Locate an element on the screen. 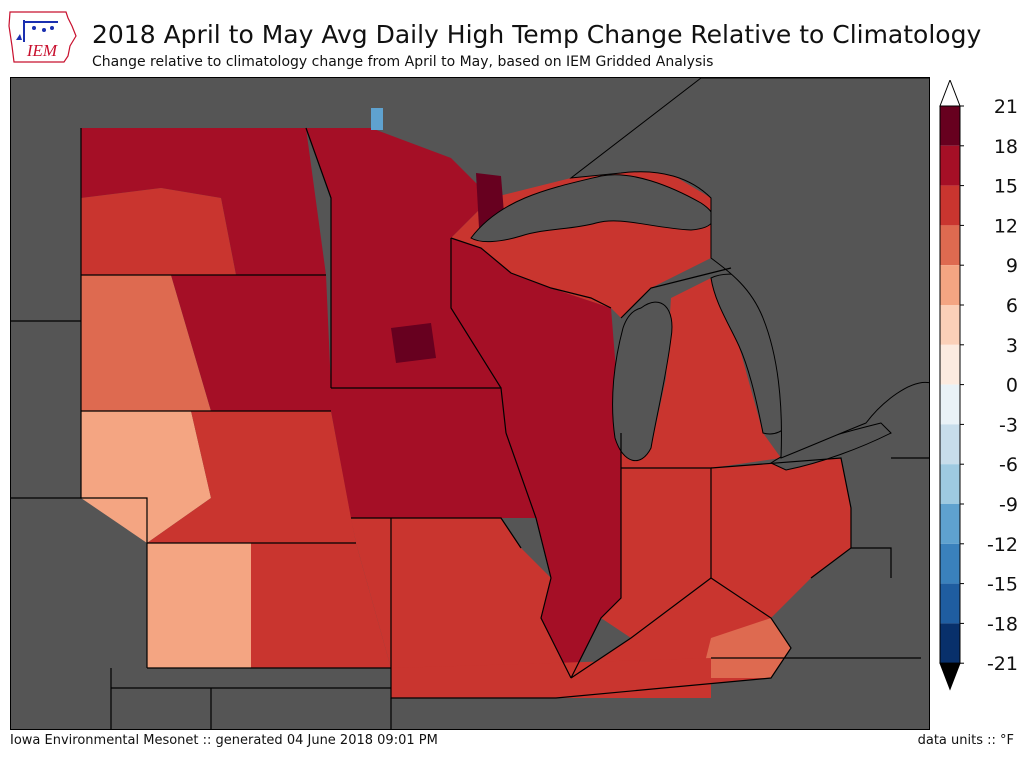 The image size is (1024, 768). lake-nipigon-outlet is located at coordinates (377, 119).